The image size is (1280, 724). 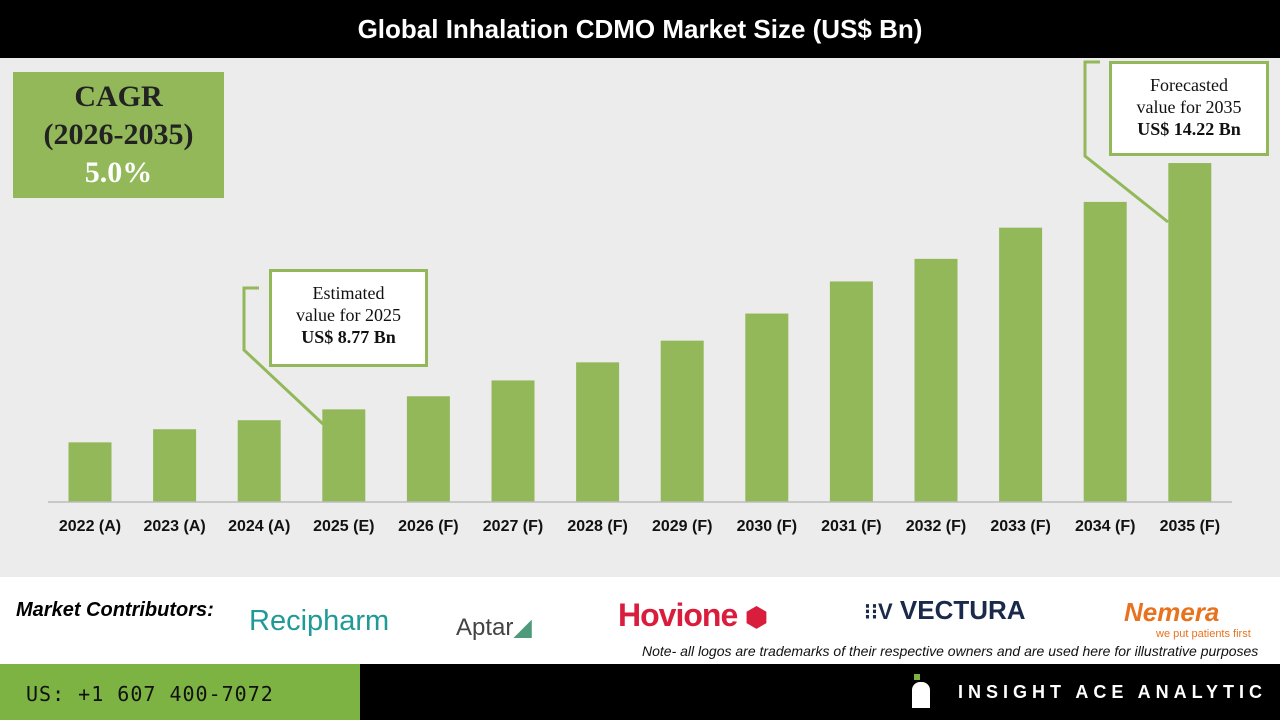 I want to click on estimated-leader-line, so click(x=283, y=356).